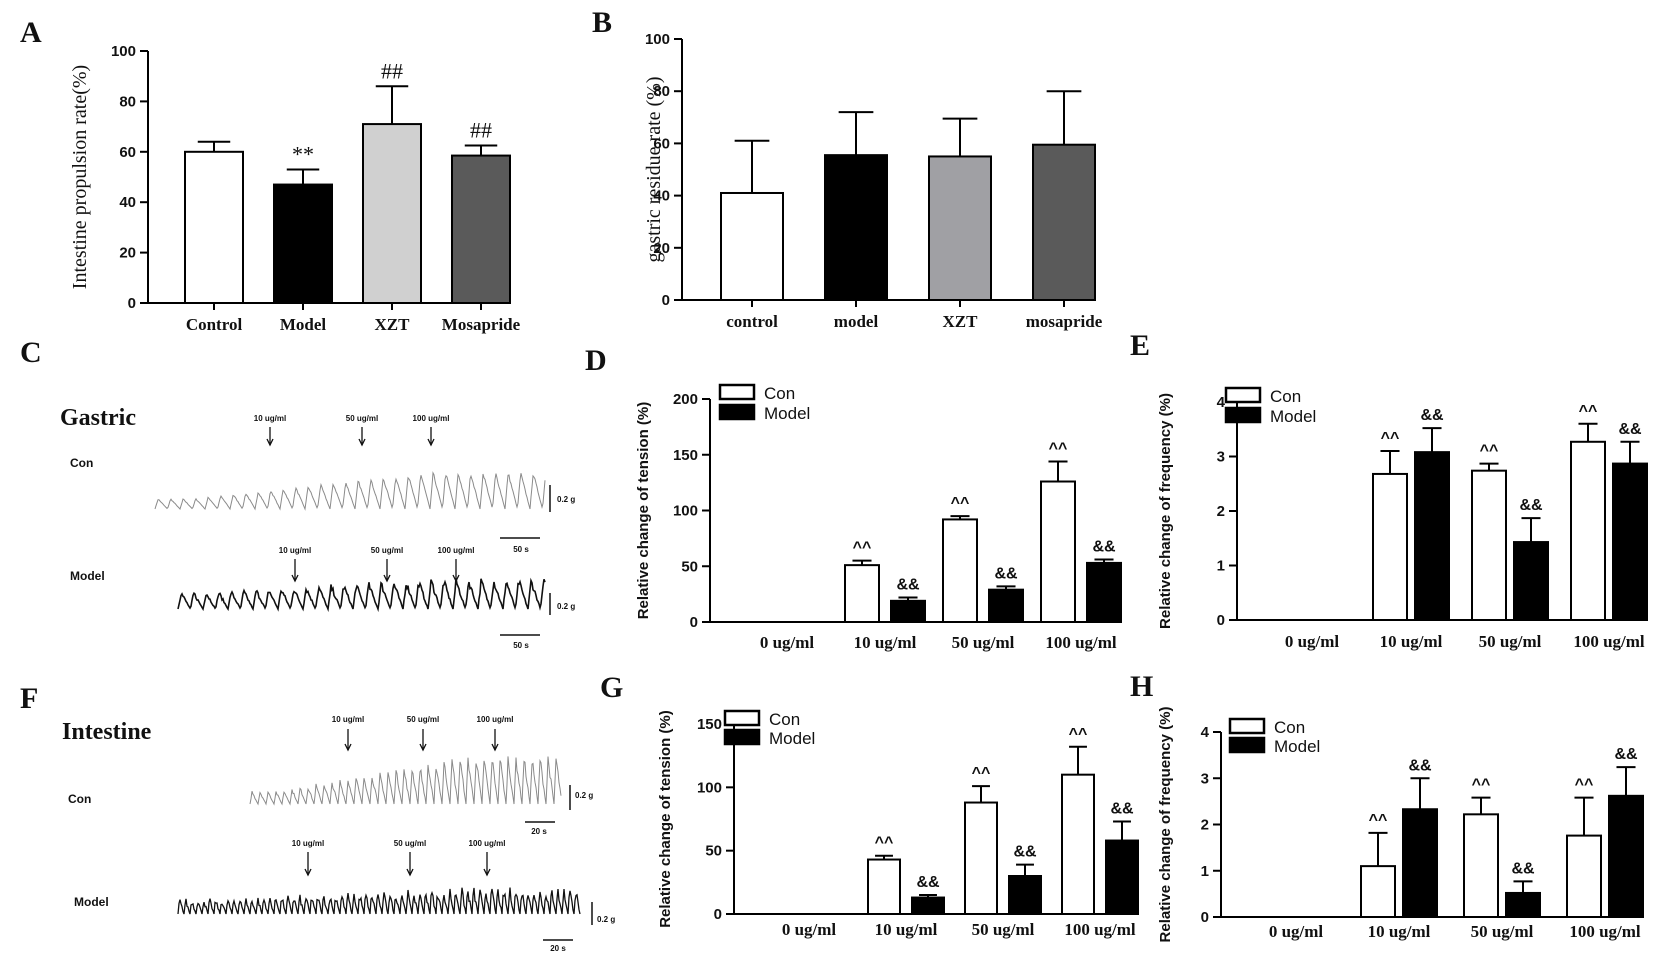 The image size is (1654, 957). Describe the element at coordinates (566, 499) in the screenshot. I see `amplitude-scale-label: 0.2 g` at that location.